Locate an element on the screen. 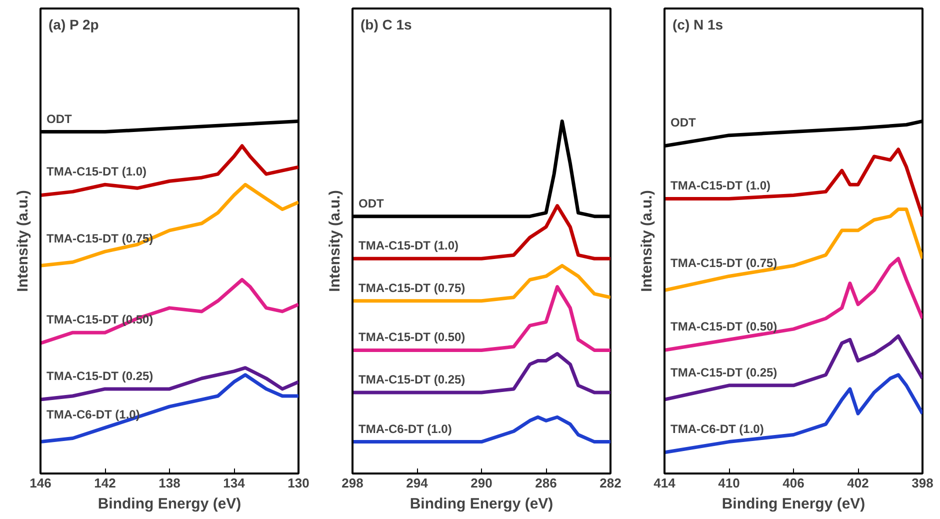  x-tick-label: 142 is located at coordinates (105, 483).